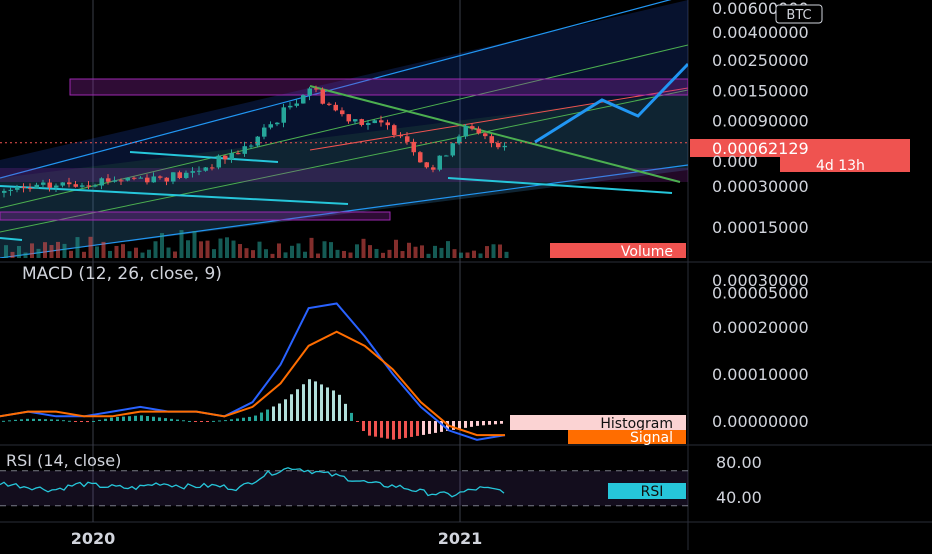  Describe the element at coordinates (647, 491) in the screenshot. I see `rsi-tag-box` at that location.